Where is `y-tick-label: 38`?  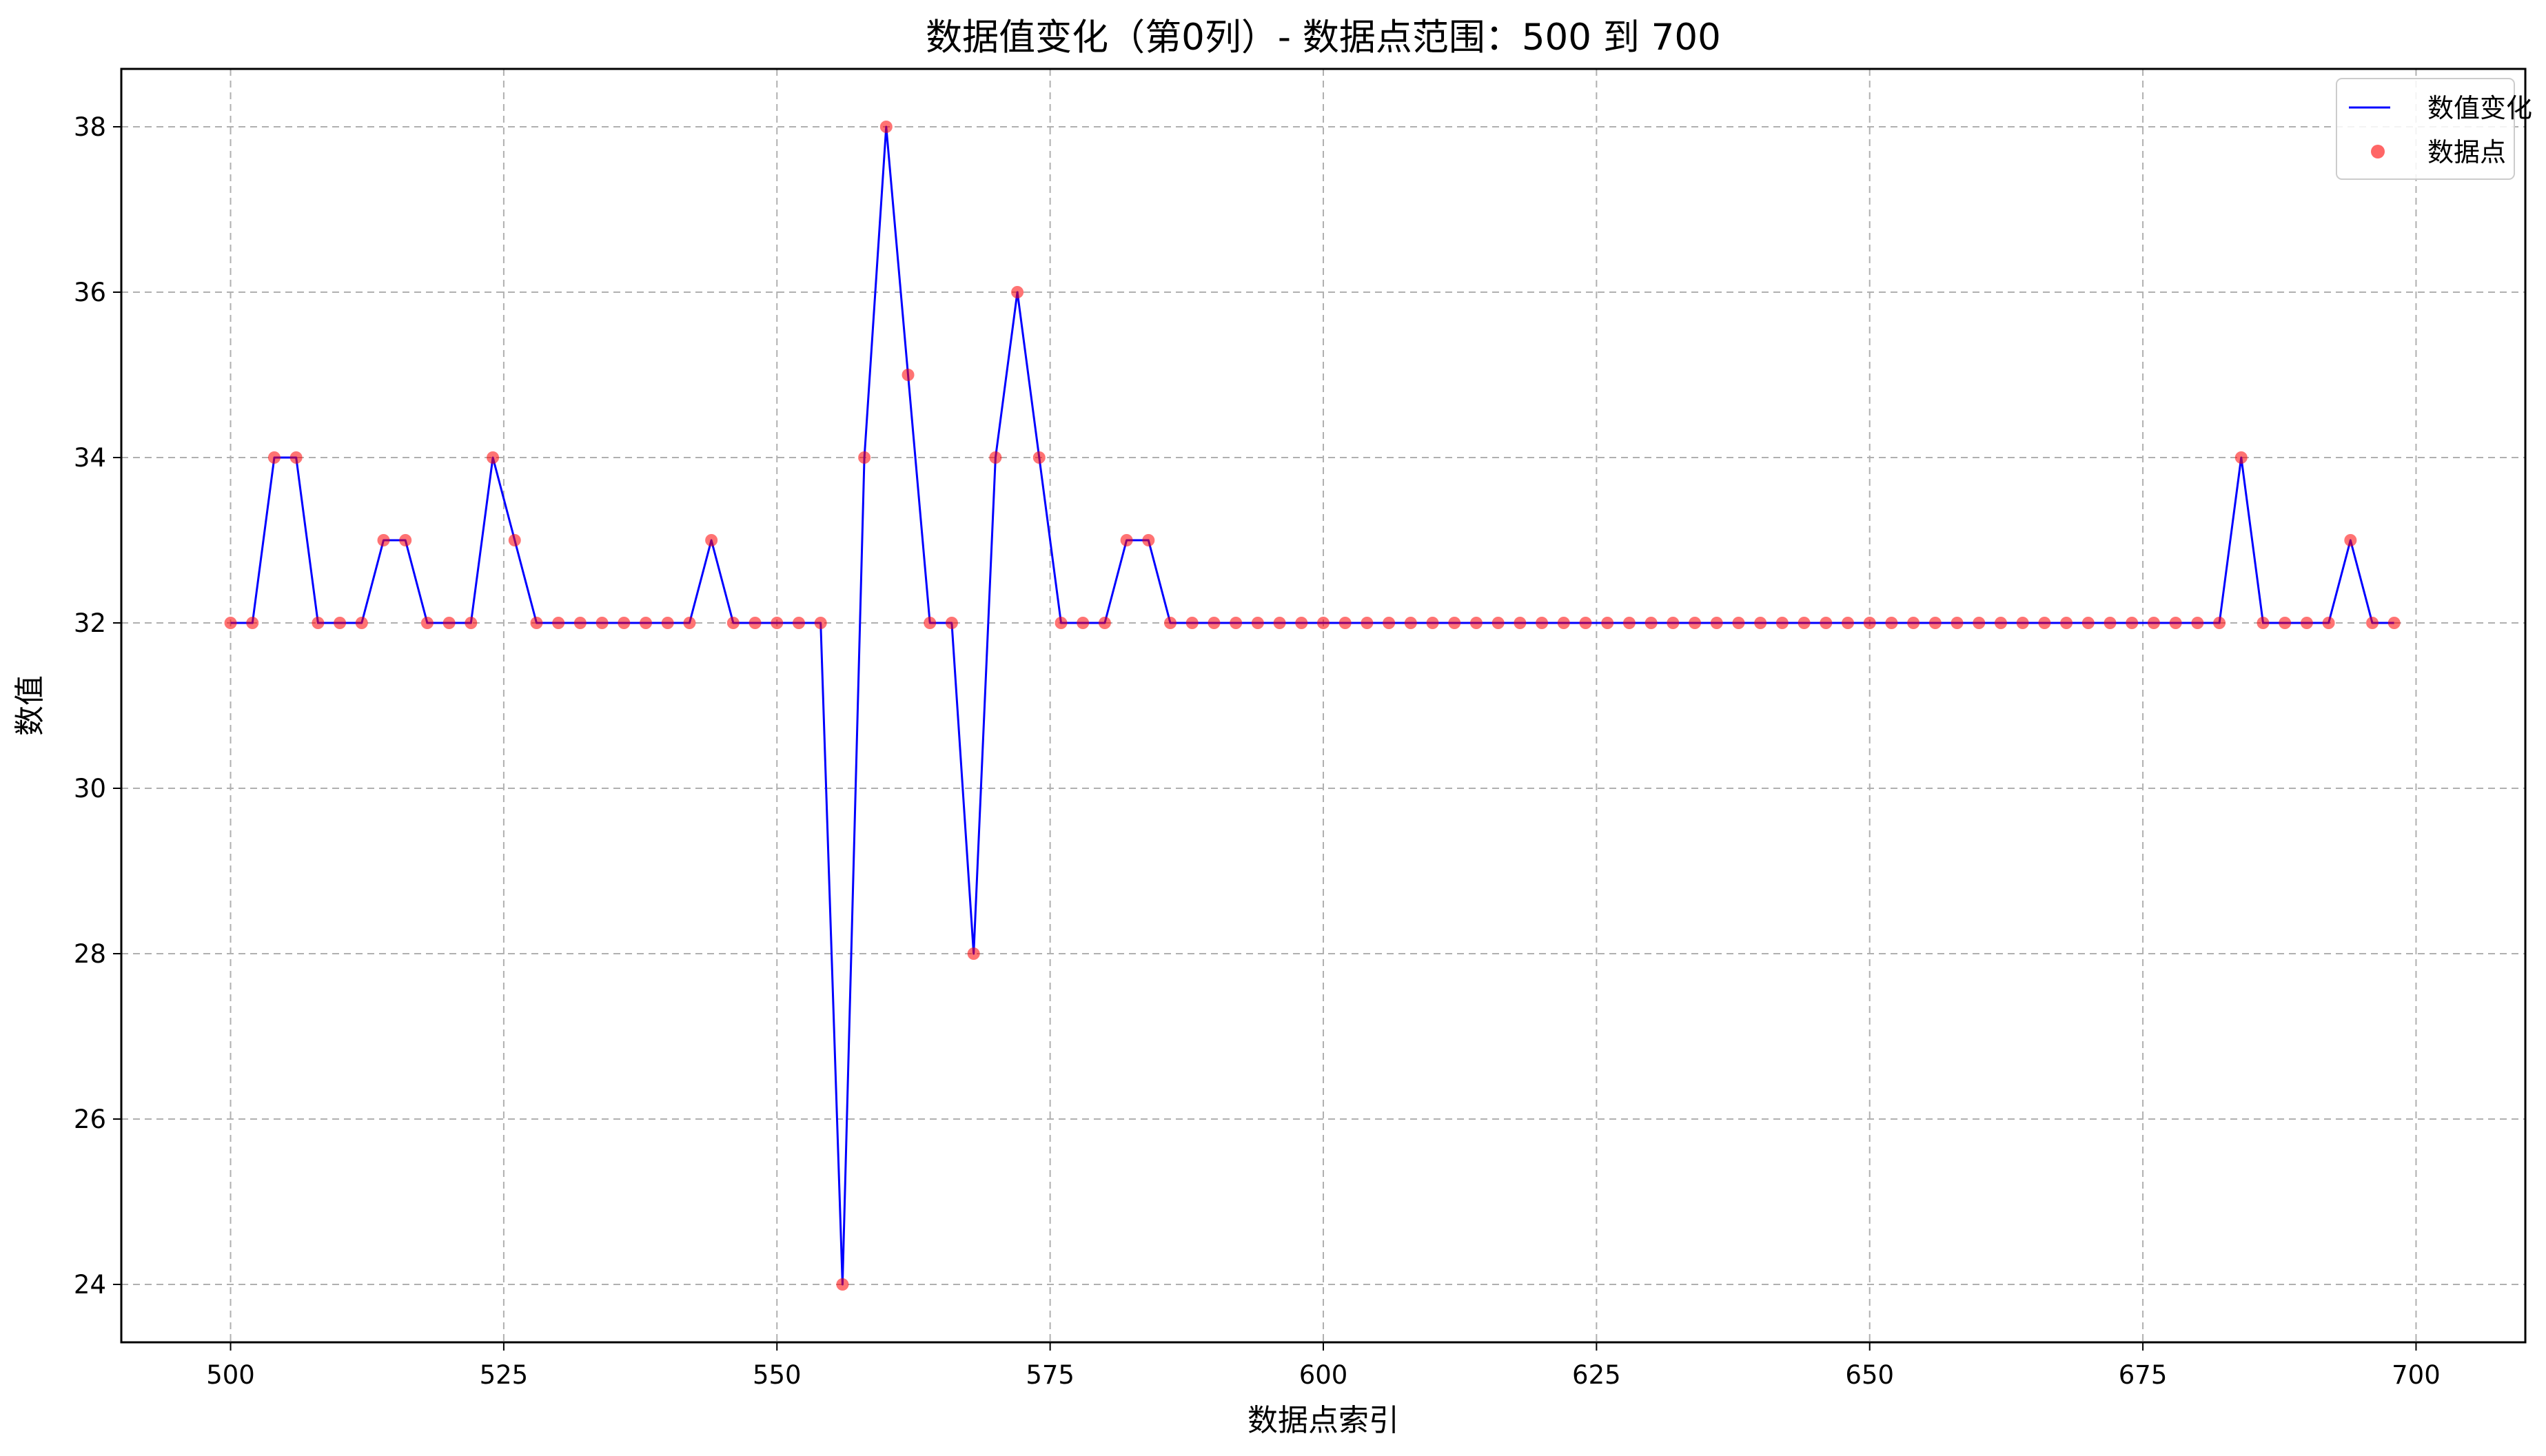 y-tick-label: 38 is located at coordinates (90, 127).